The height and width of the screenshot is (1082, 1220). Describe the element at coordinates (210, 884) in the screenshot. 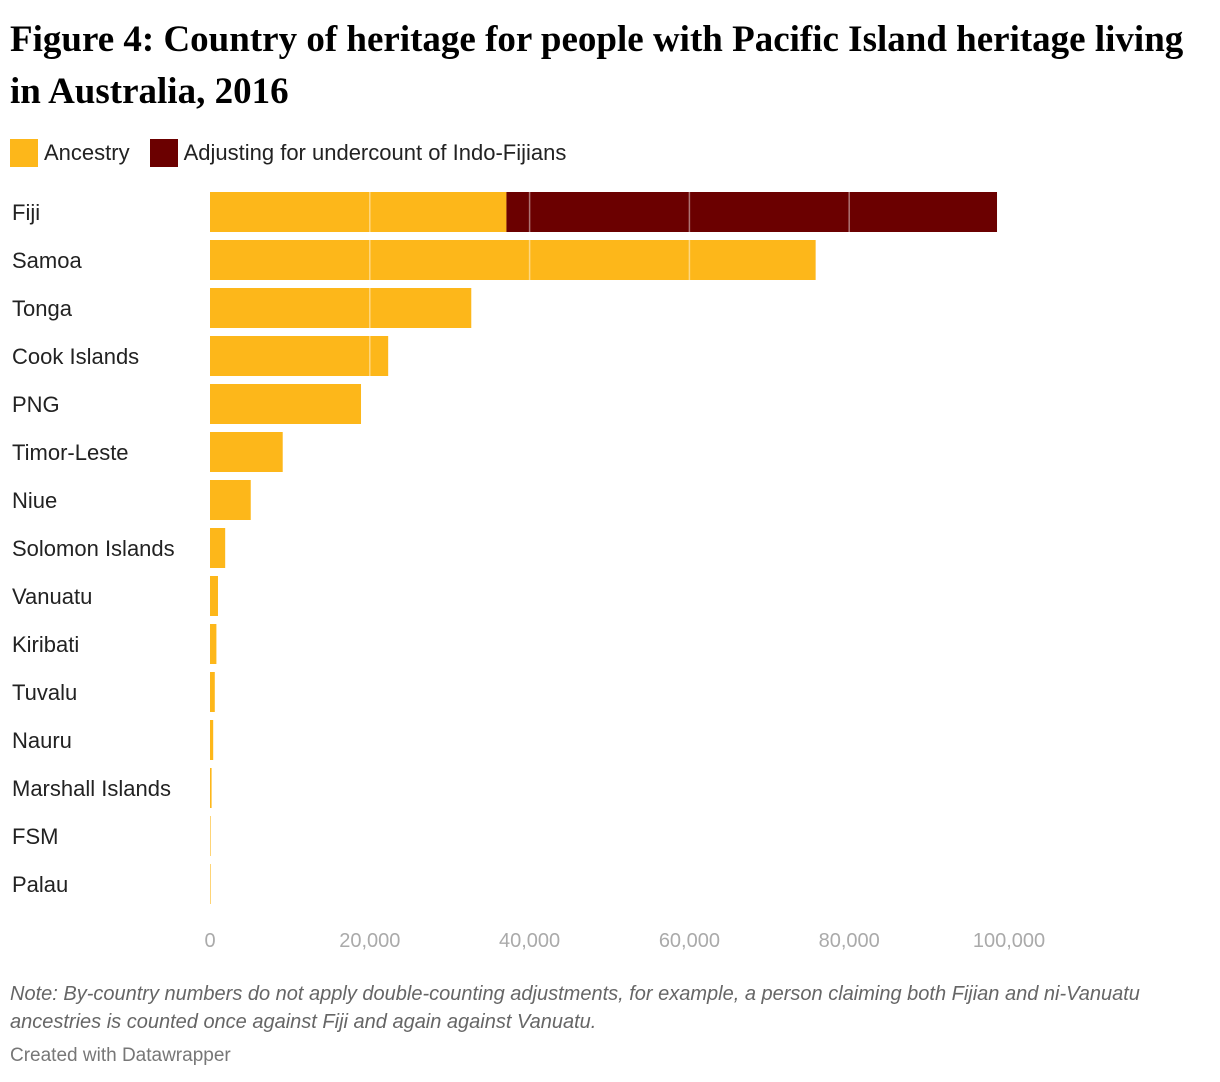

I see `bar-palau-ancestry` at that location.